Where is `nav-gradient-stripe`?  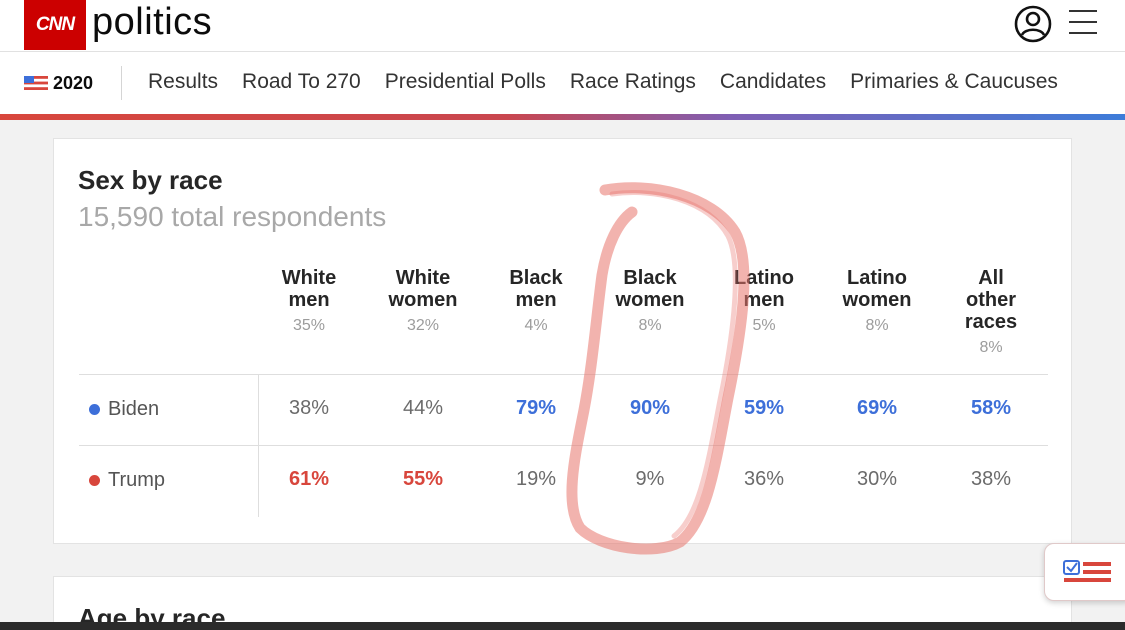 nav-gradient-stripe is located at coordinates (562, 117).